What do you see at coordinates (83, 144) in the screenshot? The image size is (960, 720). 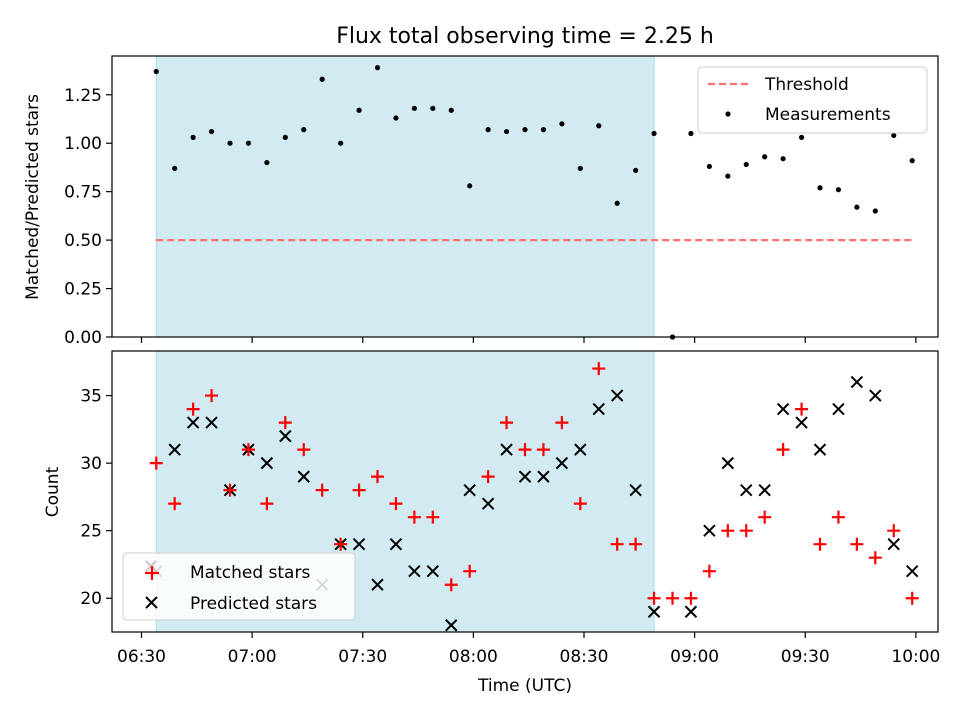 I see `ratio-y-tick-label: 1.00` at bounding box center [83, 144].